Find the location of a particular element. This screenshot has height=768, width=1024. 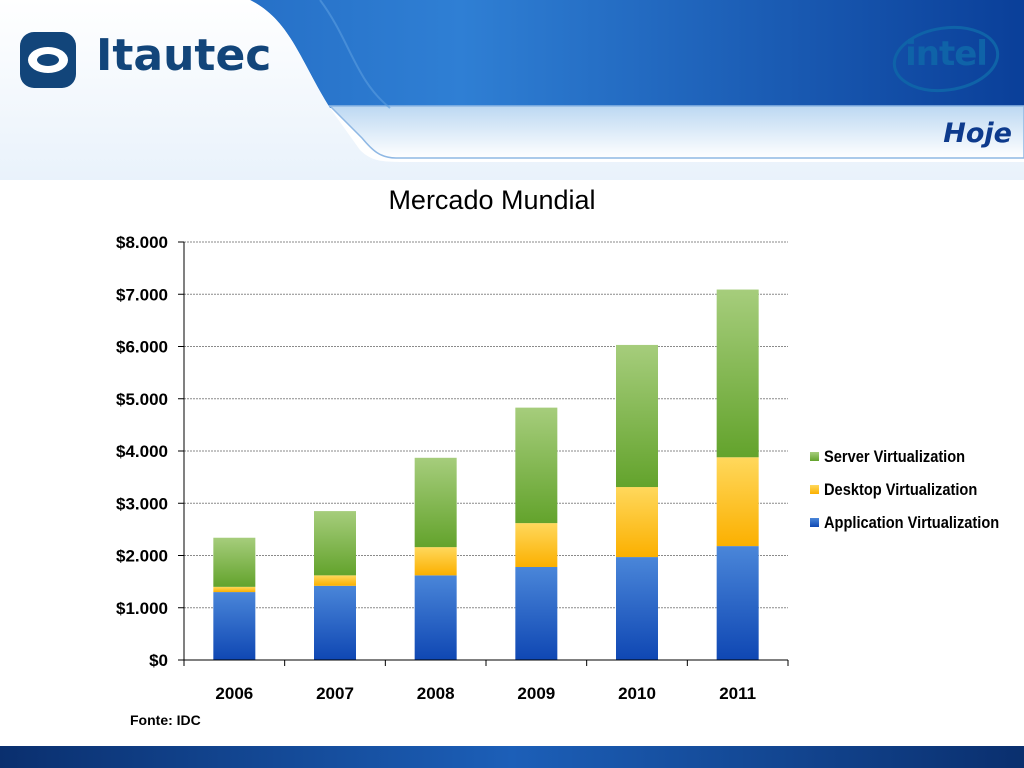

legend-label: Application Virtualization is located at coordinates (912, 522).